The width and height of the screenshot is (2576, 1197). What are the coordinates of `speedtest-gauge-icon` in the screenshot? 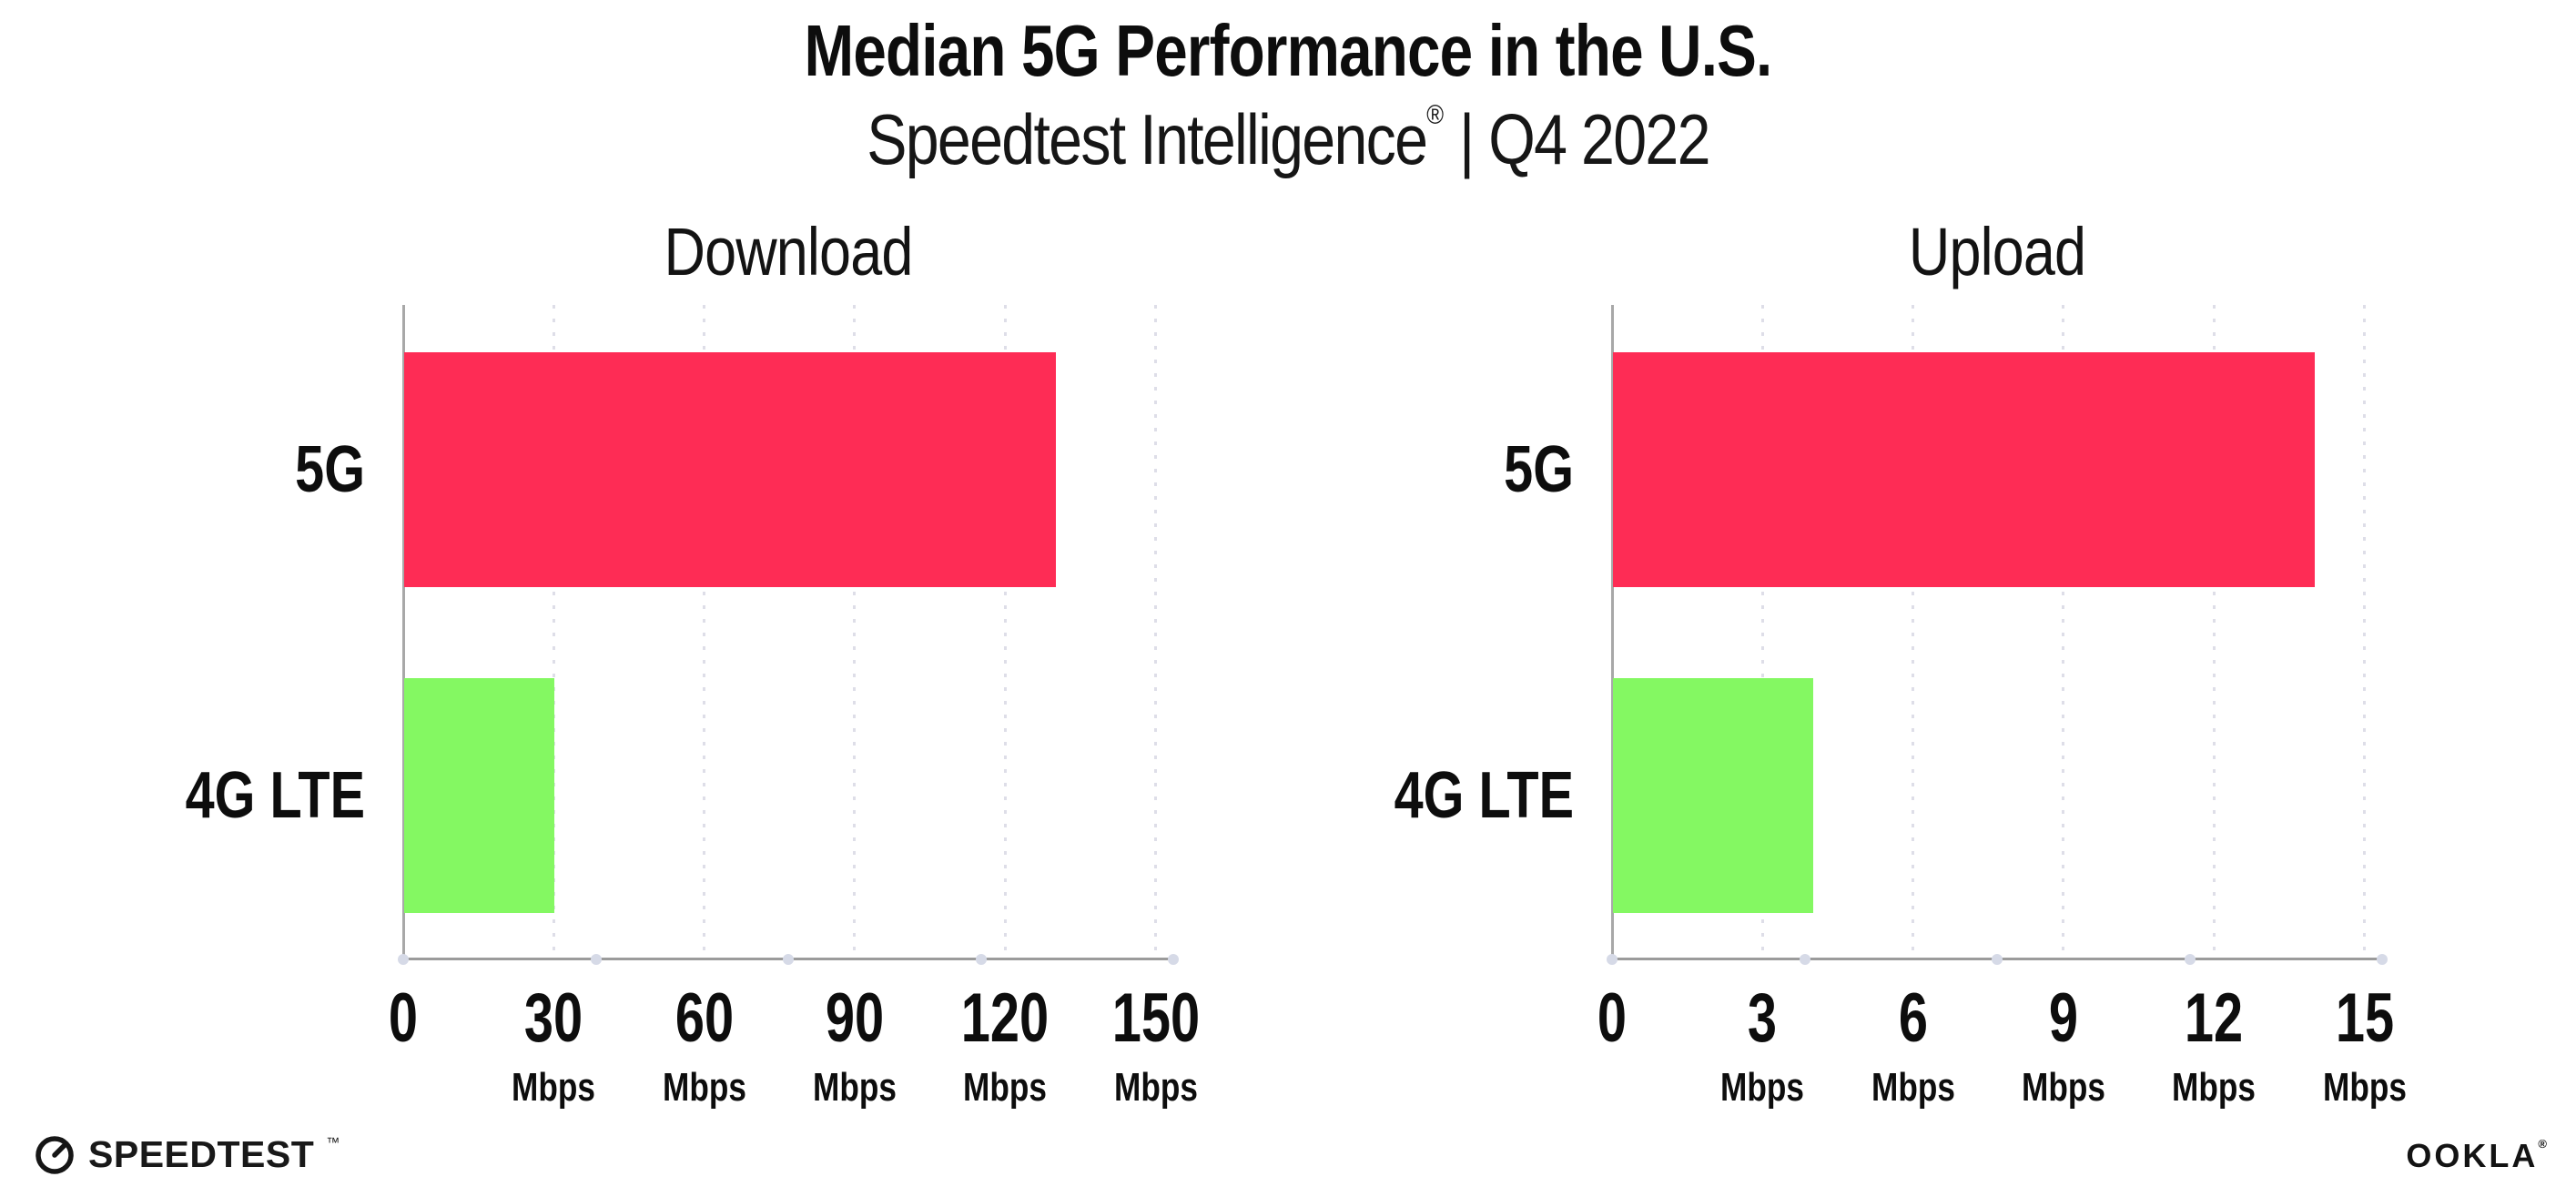 It's located at (54, 1155).